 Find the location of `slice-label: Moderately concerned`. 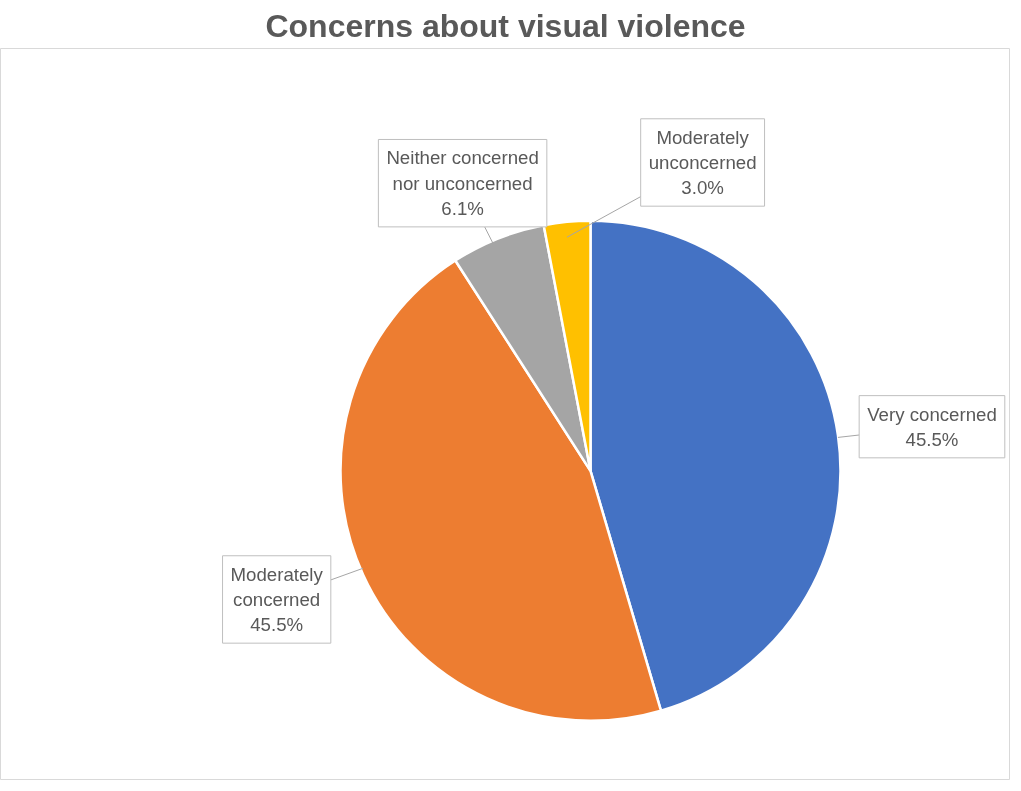

slice-label: Moderately concerned is located at coordinates (277, 586).